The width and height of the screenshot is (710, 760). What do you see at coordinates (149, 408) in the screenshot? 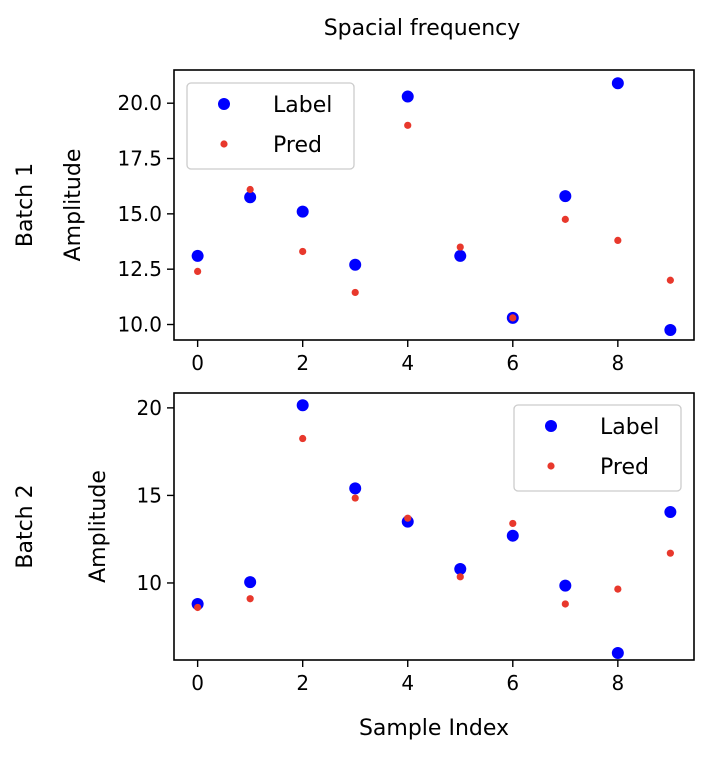
I see `y-tick-label: 20` at bounding box center [149, 408].